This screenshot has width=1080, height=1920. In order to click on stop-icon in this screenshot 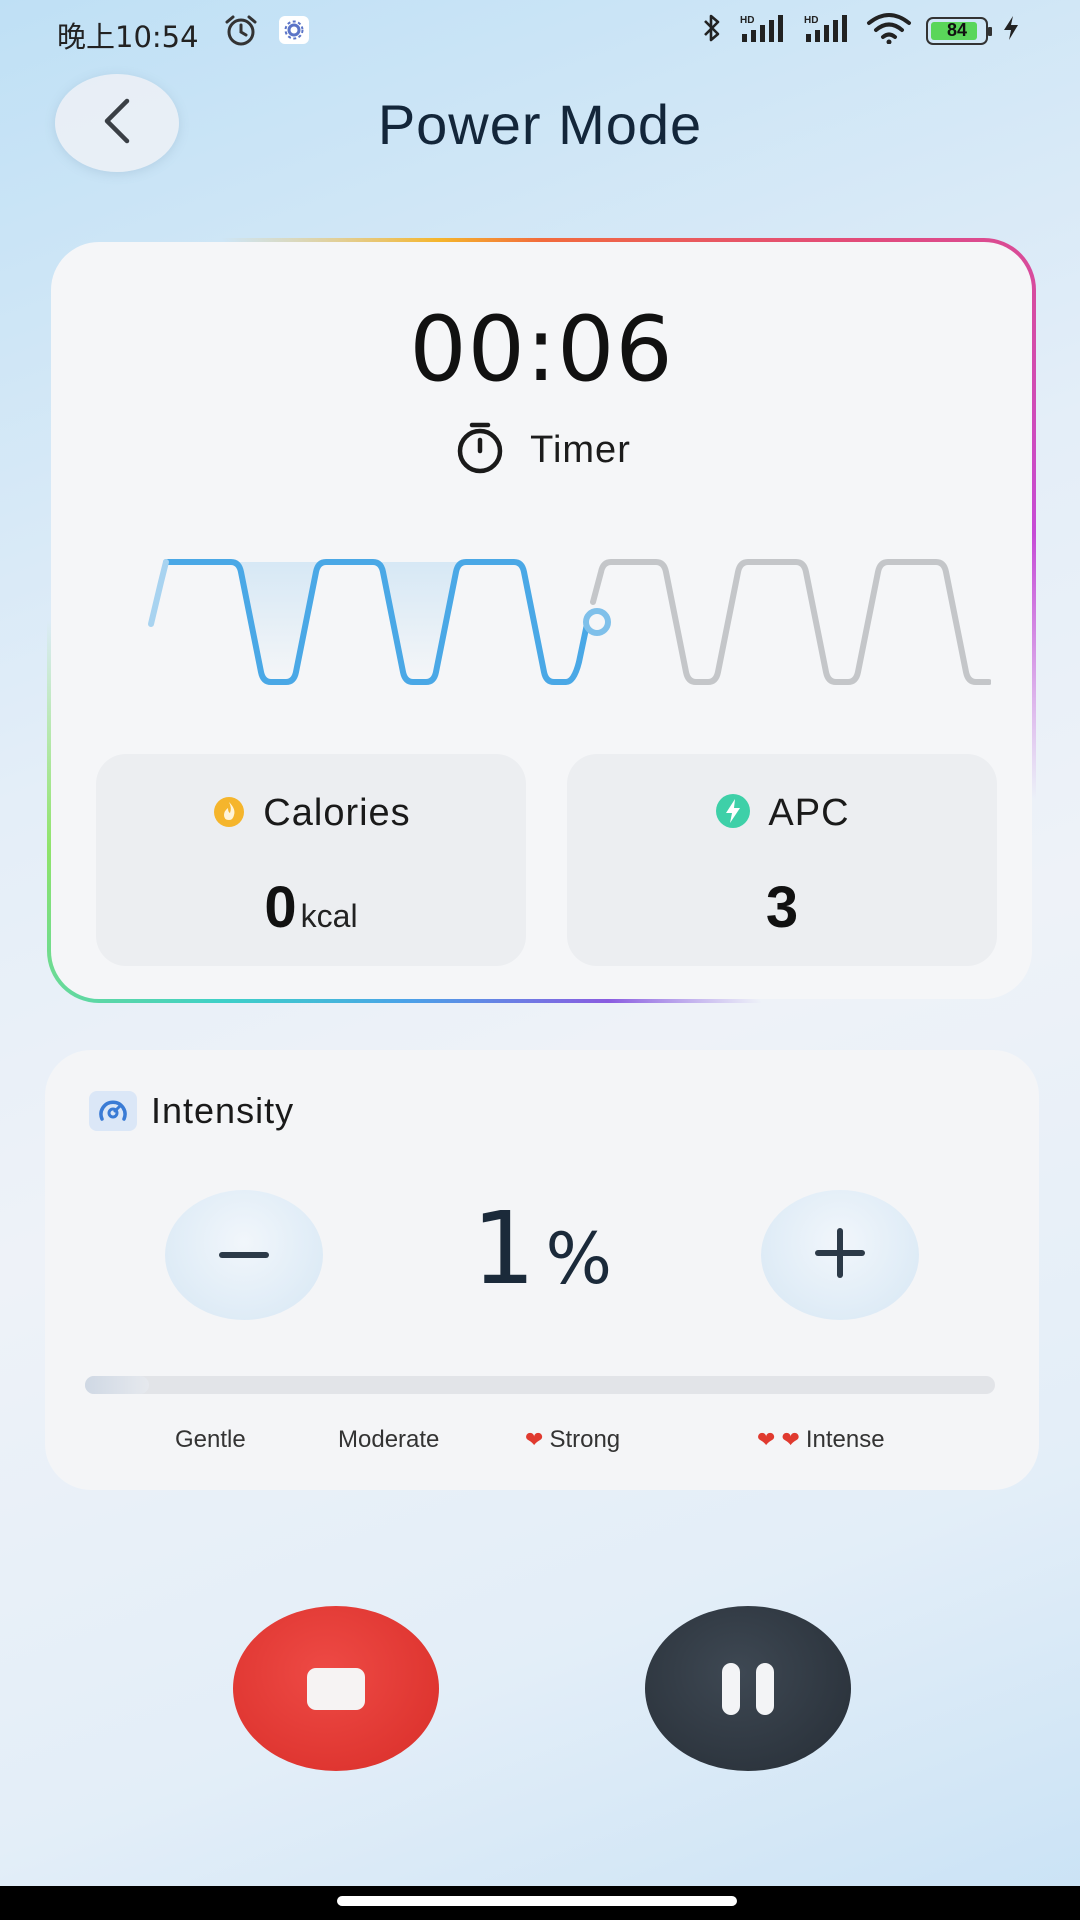, I will do `click(336, 1688)`.